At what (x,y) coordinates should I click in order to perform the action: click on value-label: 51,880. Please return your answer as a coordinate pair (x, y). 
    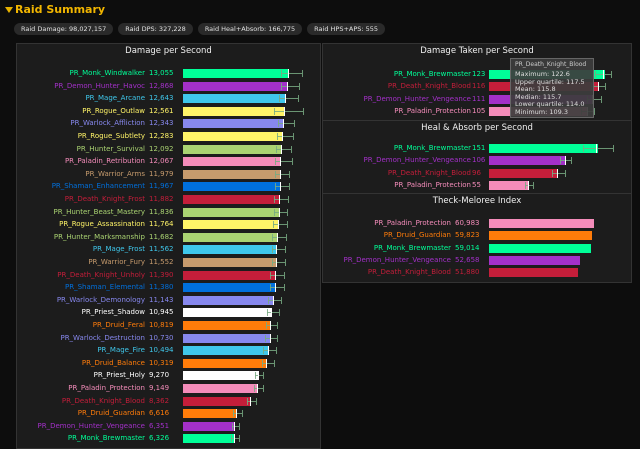
    Looking at the image, I should click on (467, 272).